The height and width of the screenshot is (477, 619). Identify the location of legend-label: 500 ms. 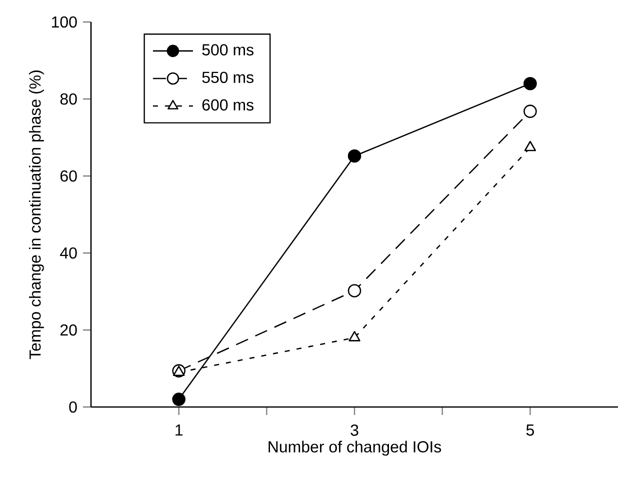
(228, 50).